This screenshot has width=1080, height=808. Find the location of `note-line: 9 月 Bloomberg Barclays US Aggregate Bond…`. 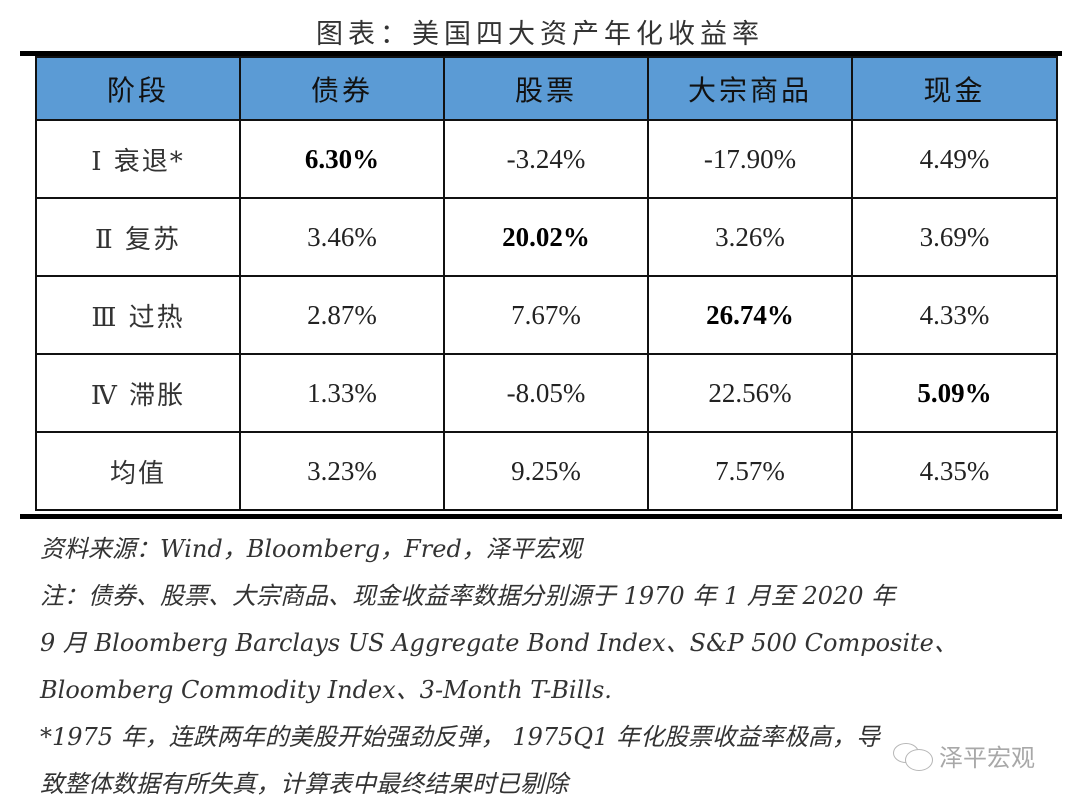

note-line: 9 月 Bloomberg Barclays US Aggregate Bond… is located at coordinates (499, 643).